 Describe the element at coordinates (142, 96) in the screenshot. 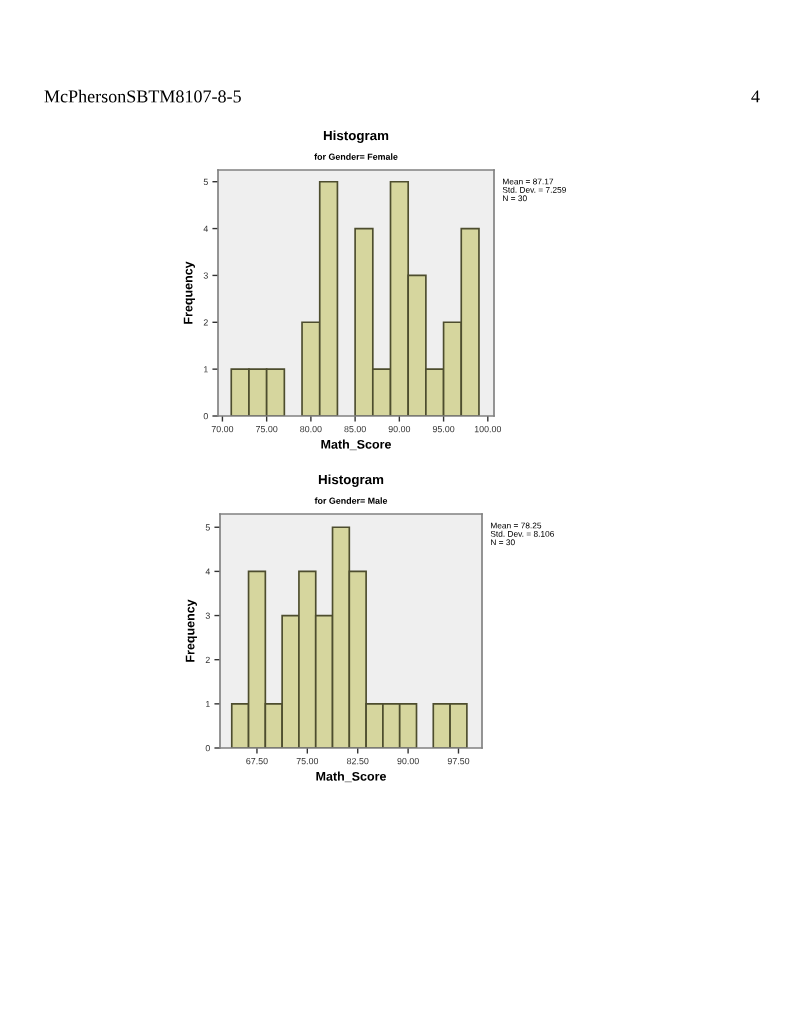

I see `text: McPhersonSBTM8107-8-5` at that location.